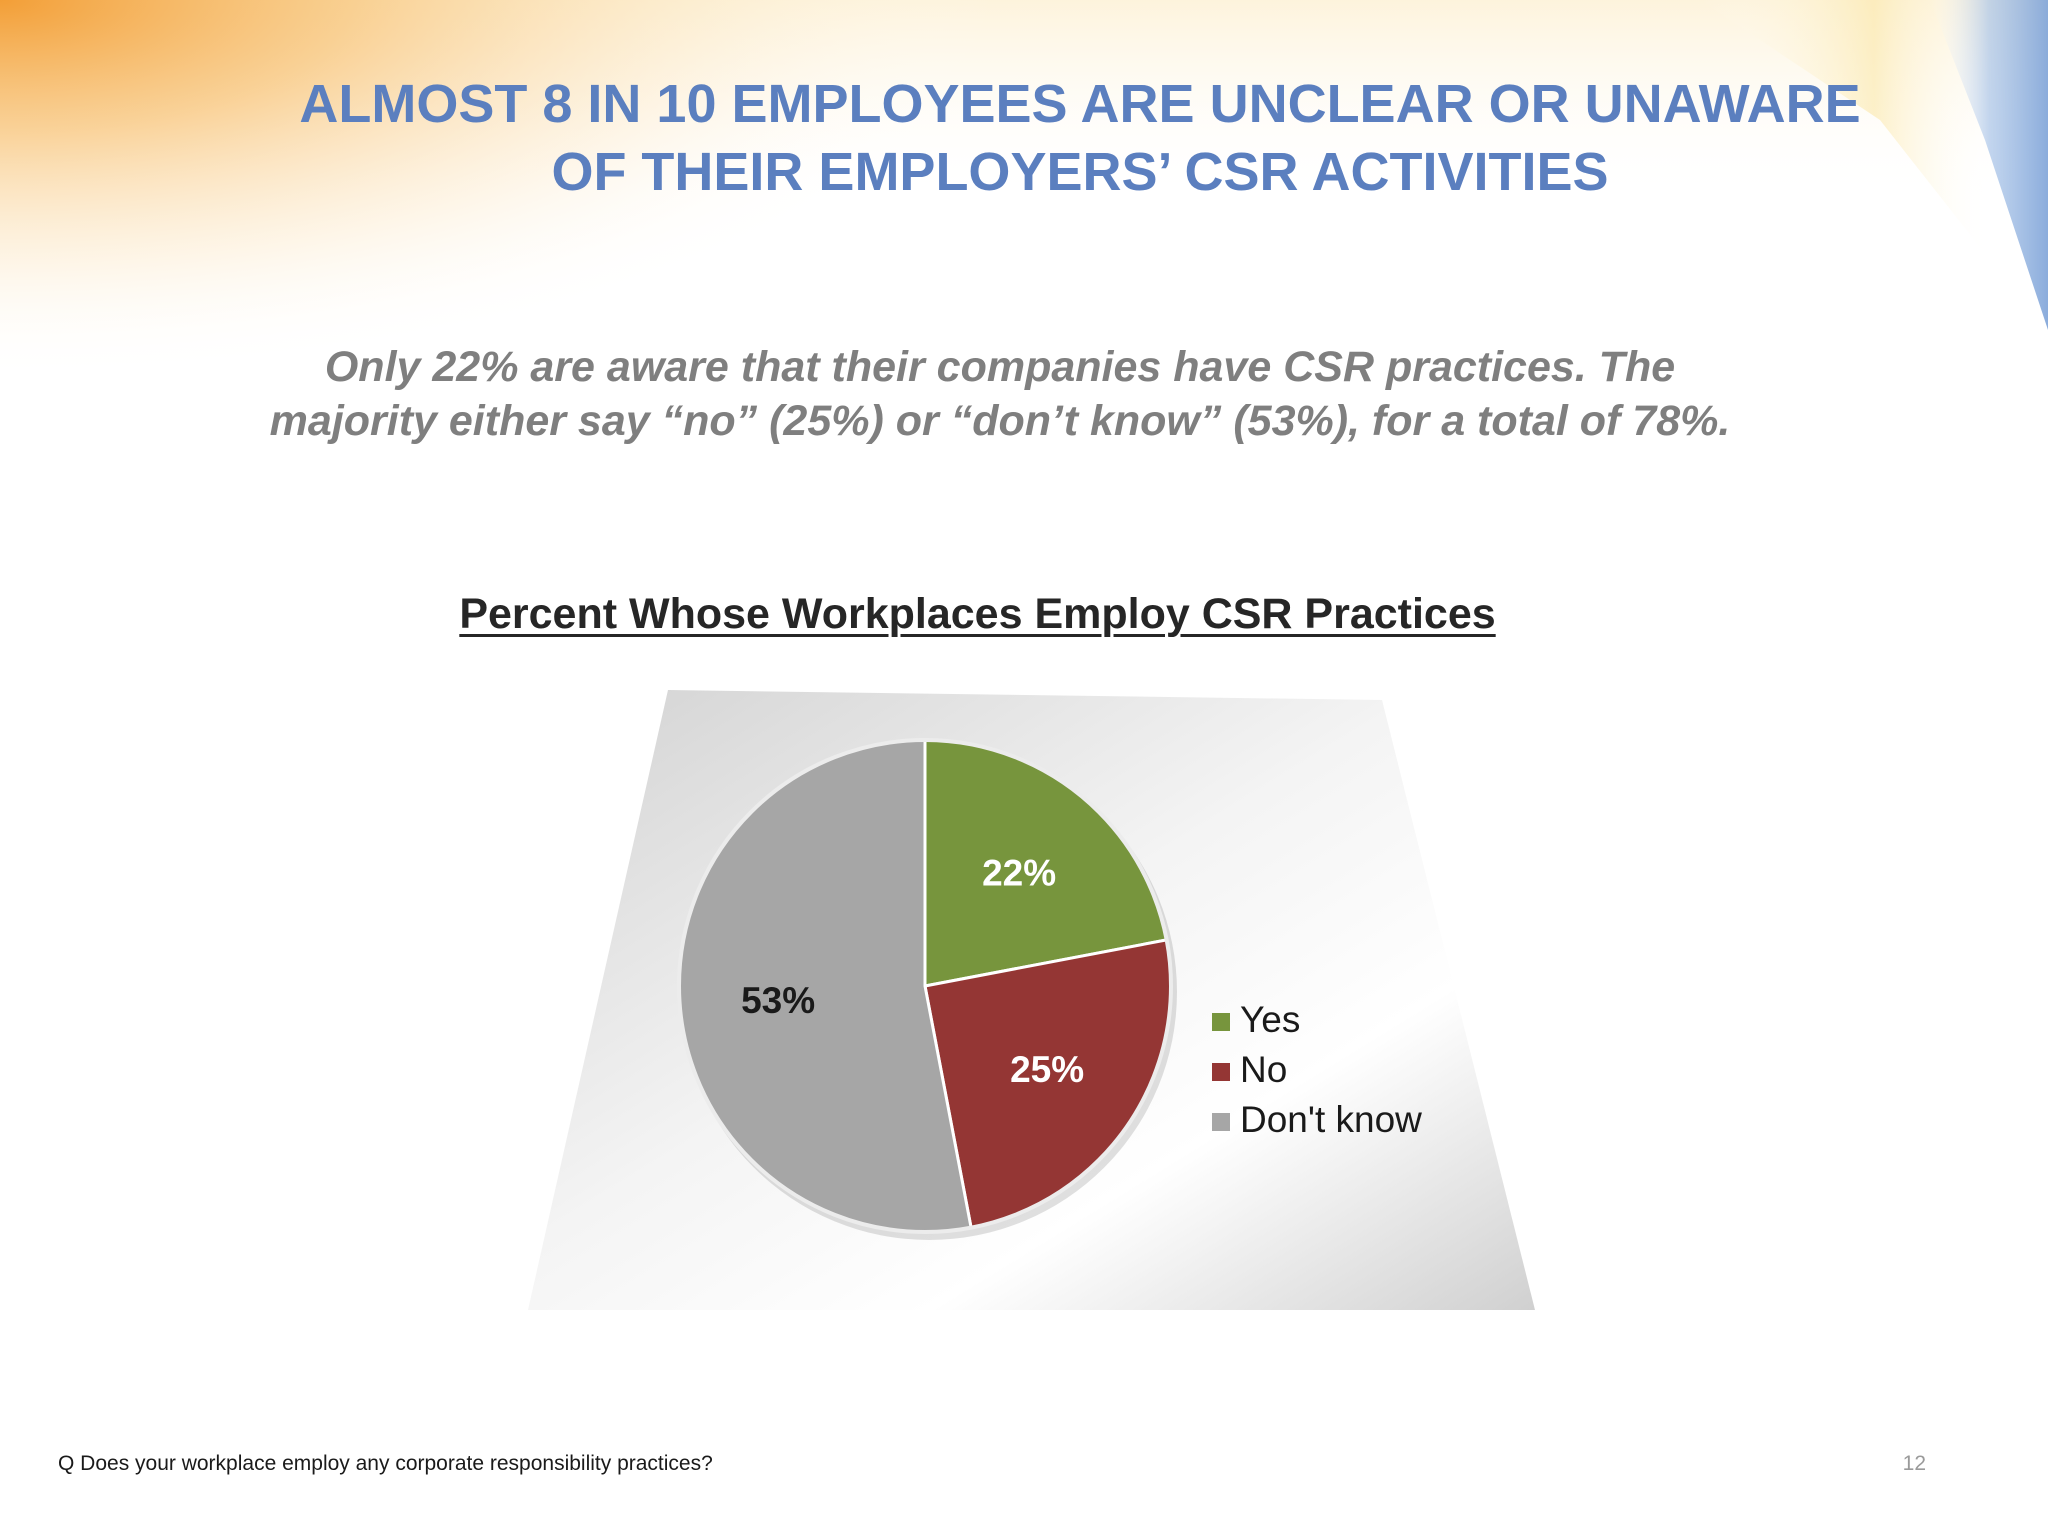 Image resolution: width=2048 pixels, height=1536 pixels. I want to click on data-label-yes: 22%, so click(1019, 872).